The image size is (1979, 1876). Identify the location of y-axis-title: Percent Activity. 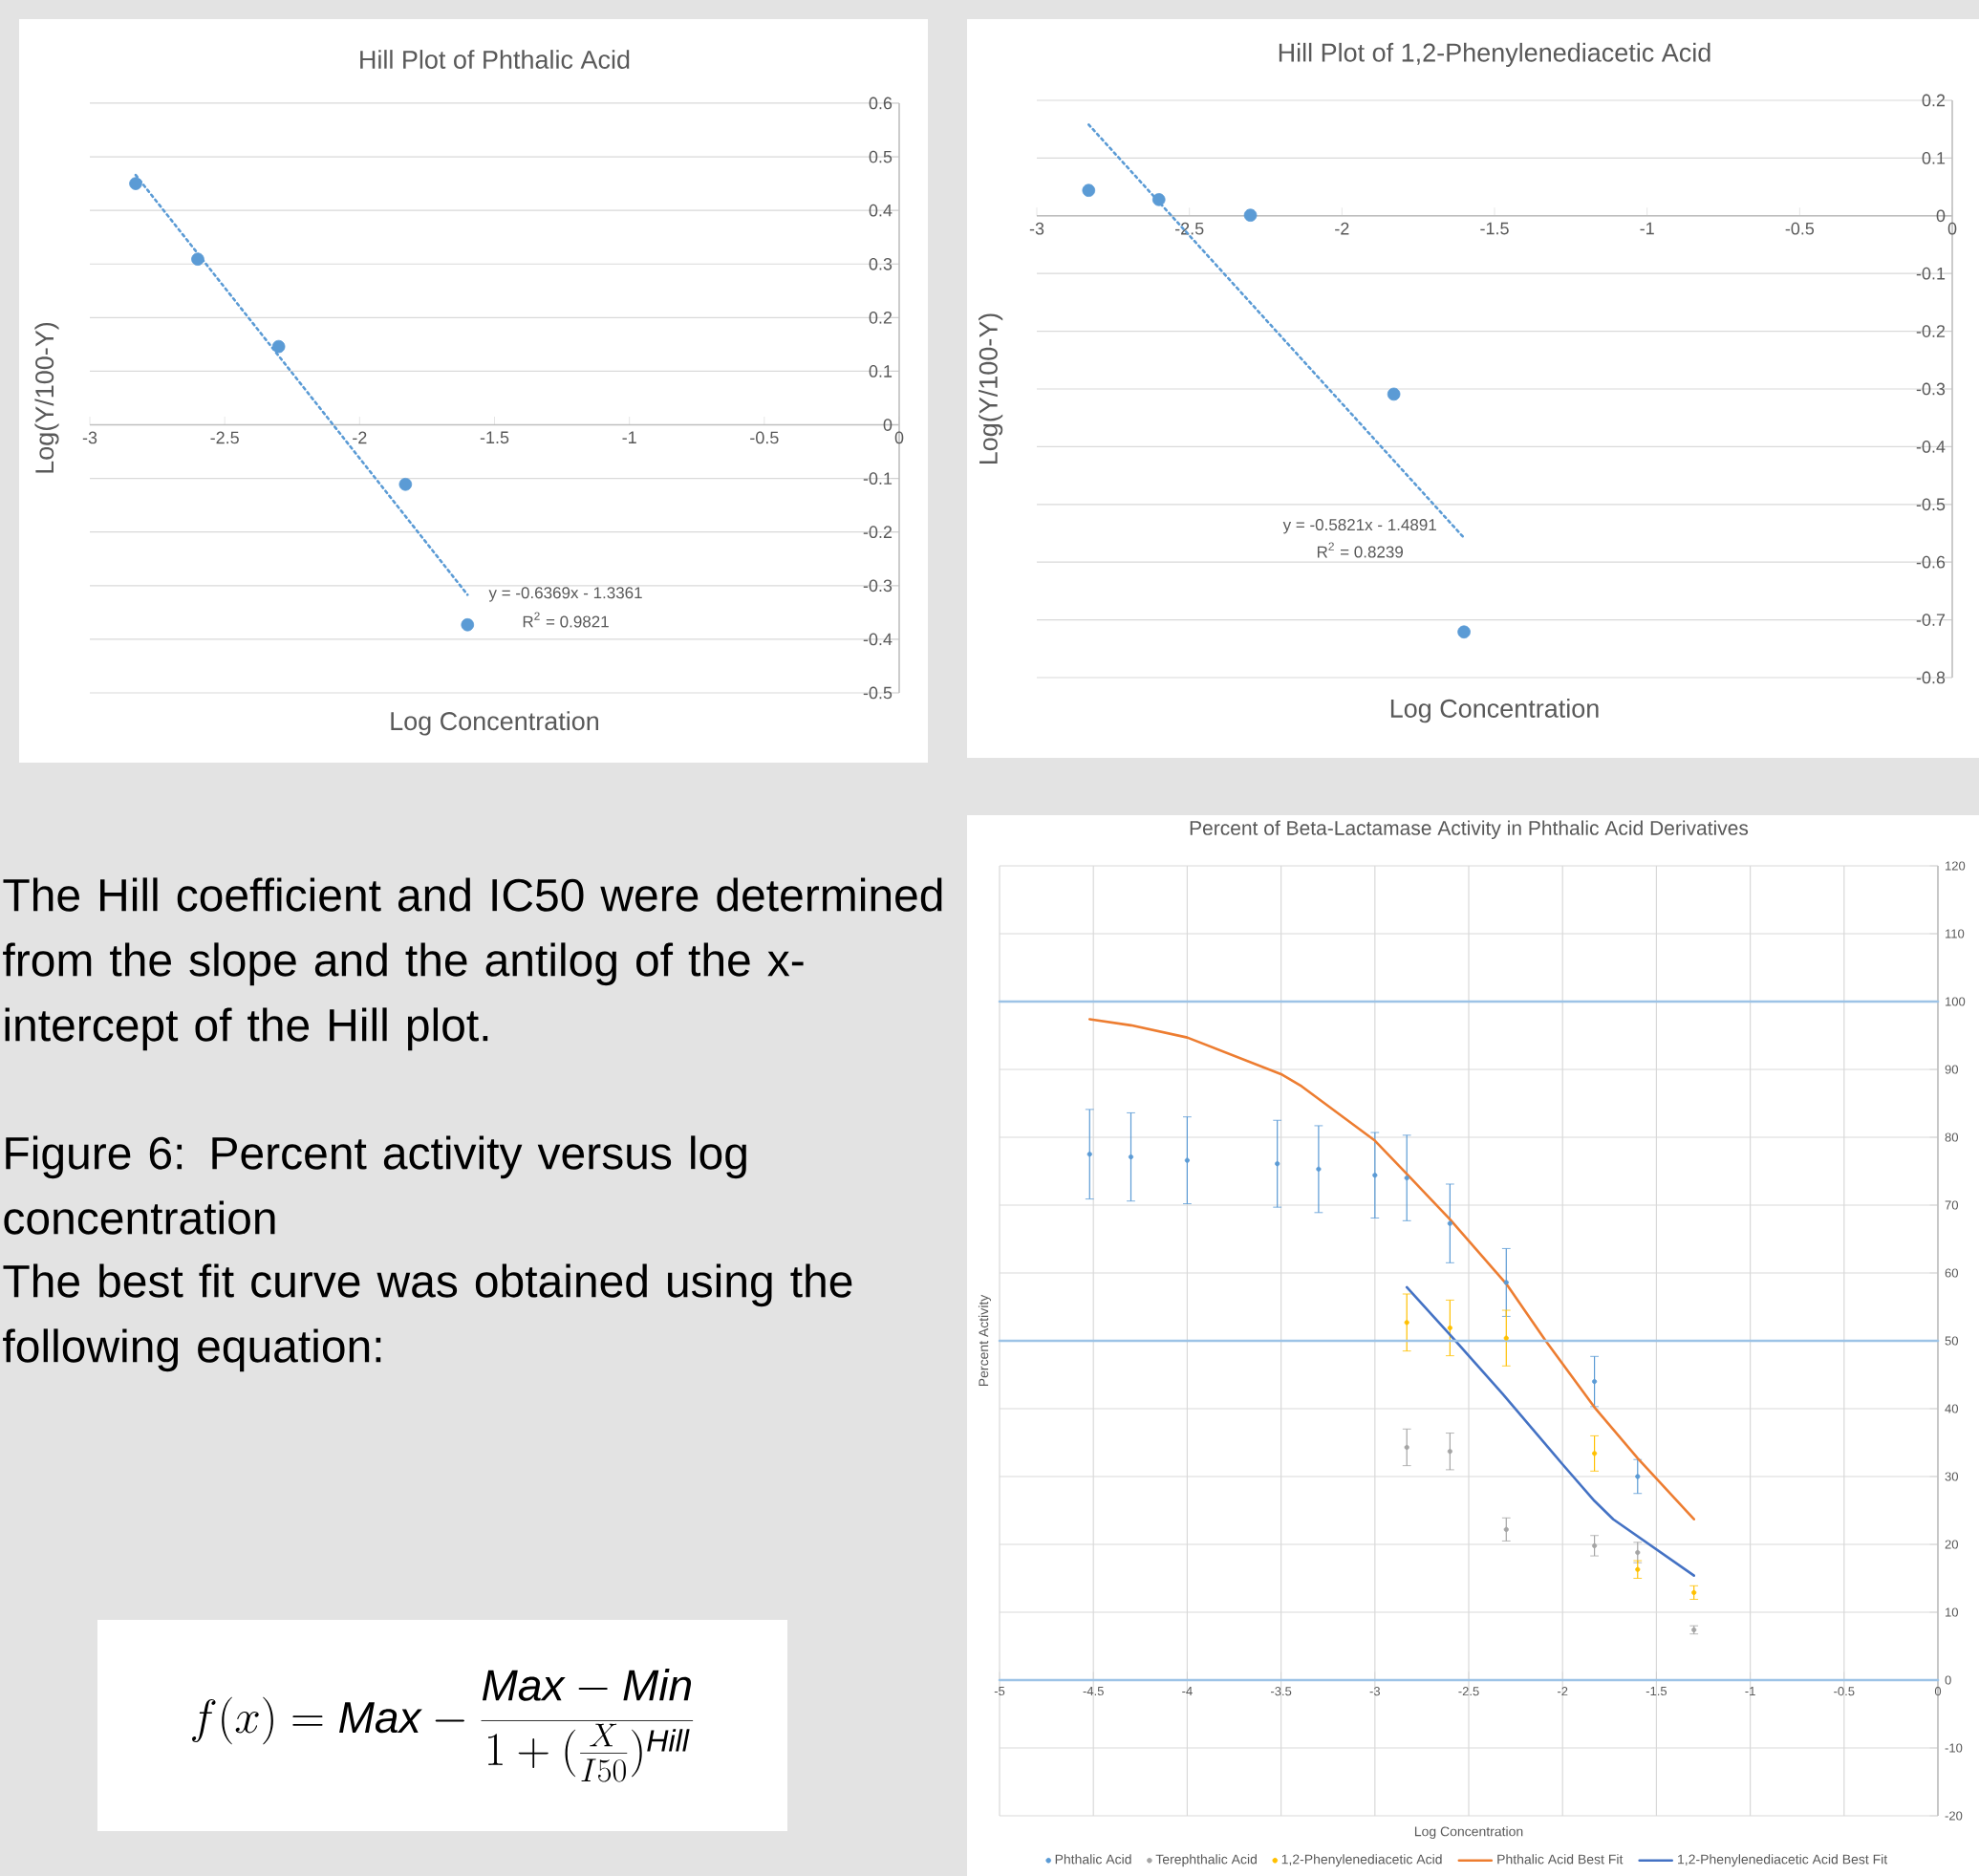
(985, 1340).